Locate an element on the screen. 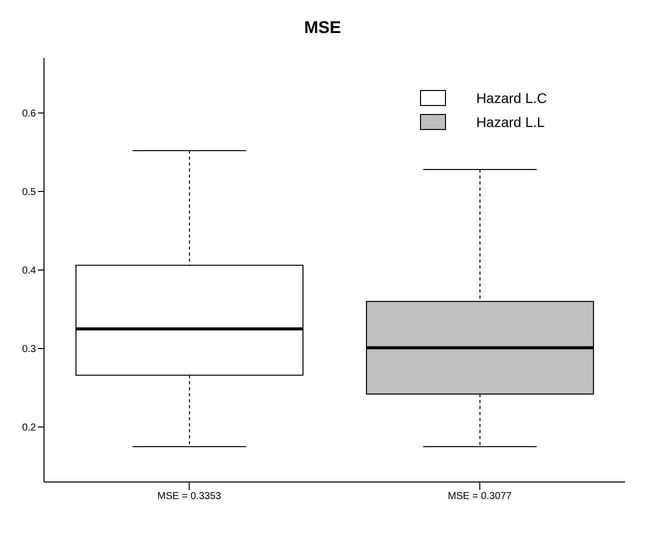 This screenshot has height=538, width=645. y-tick-label: 0.2 is located at coordinates (29, 428).